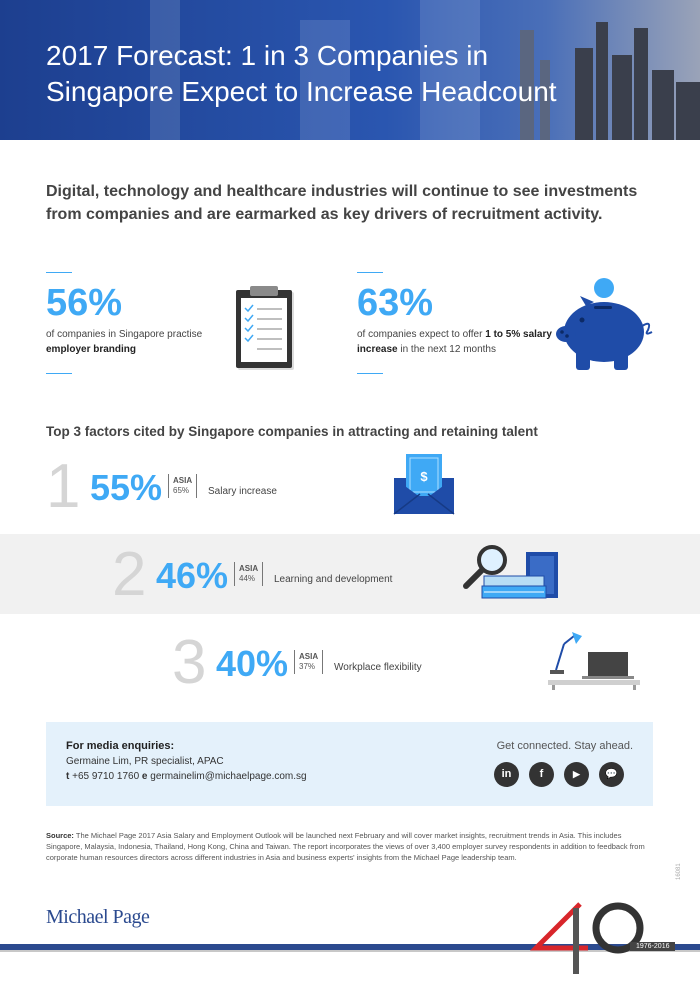 The width and height of the screenshot is (700, 990). I want to click on phone-label: t, so click(68, 776).